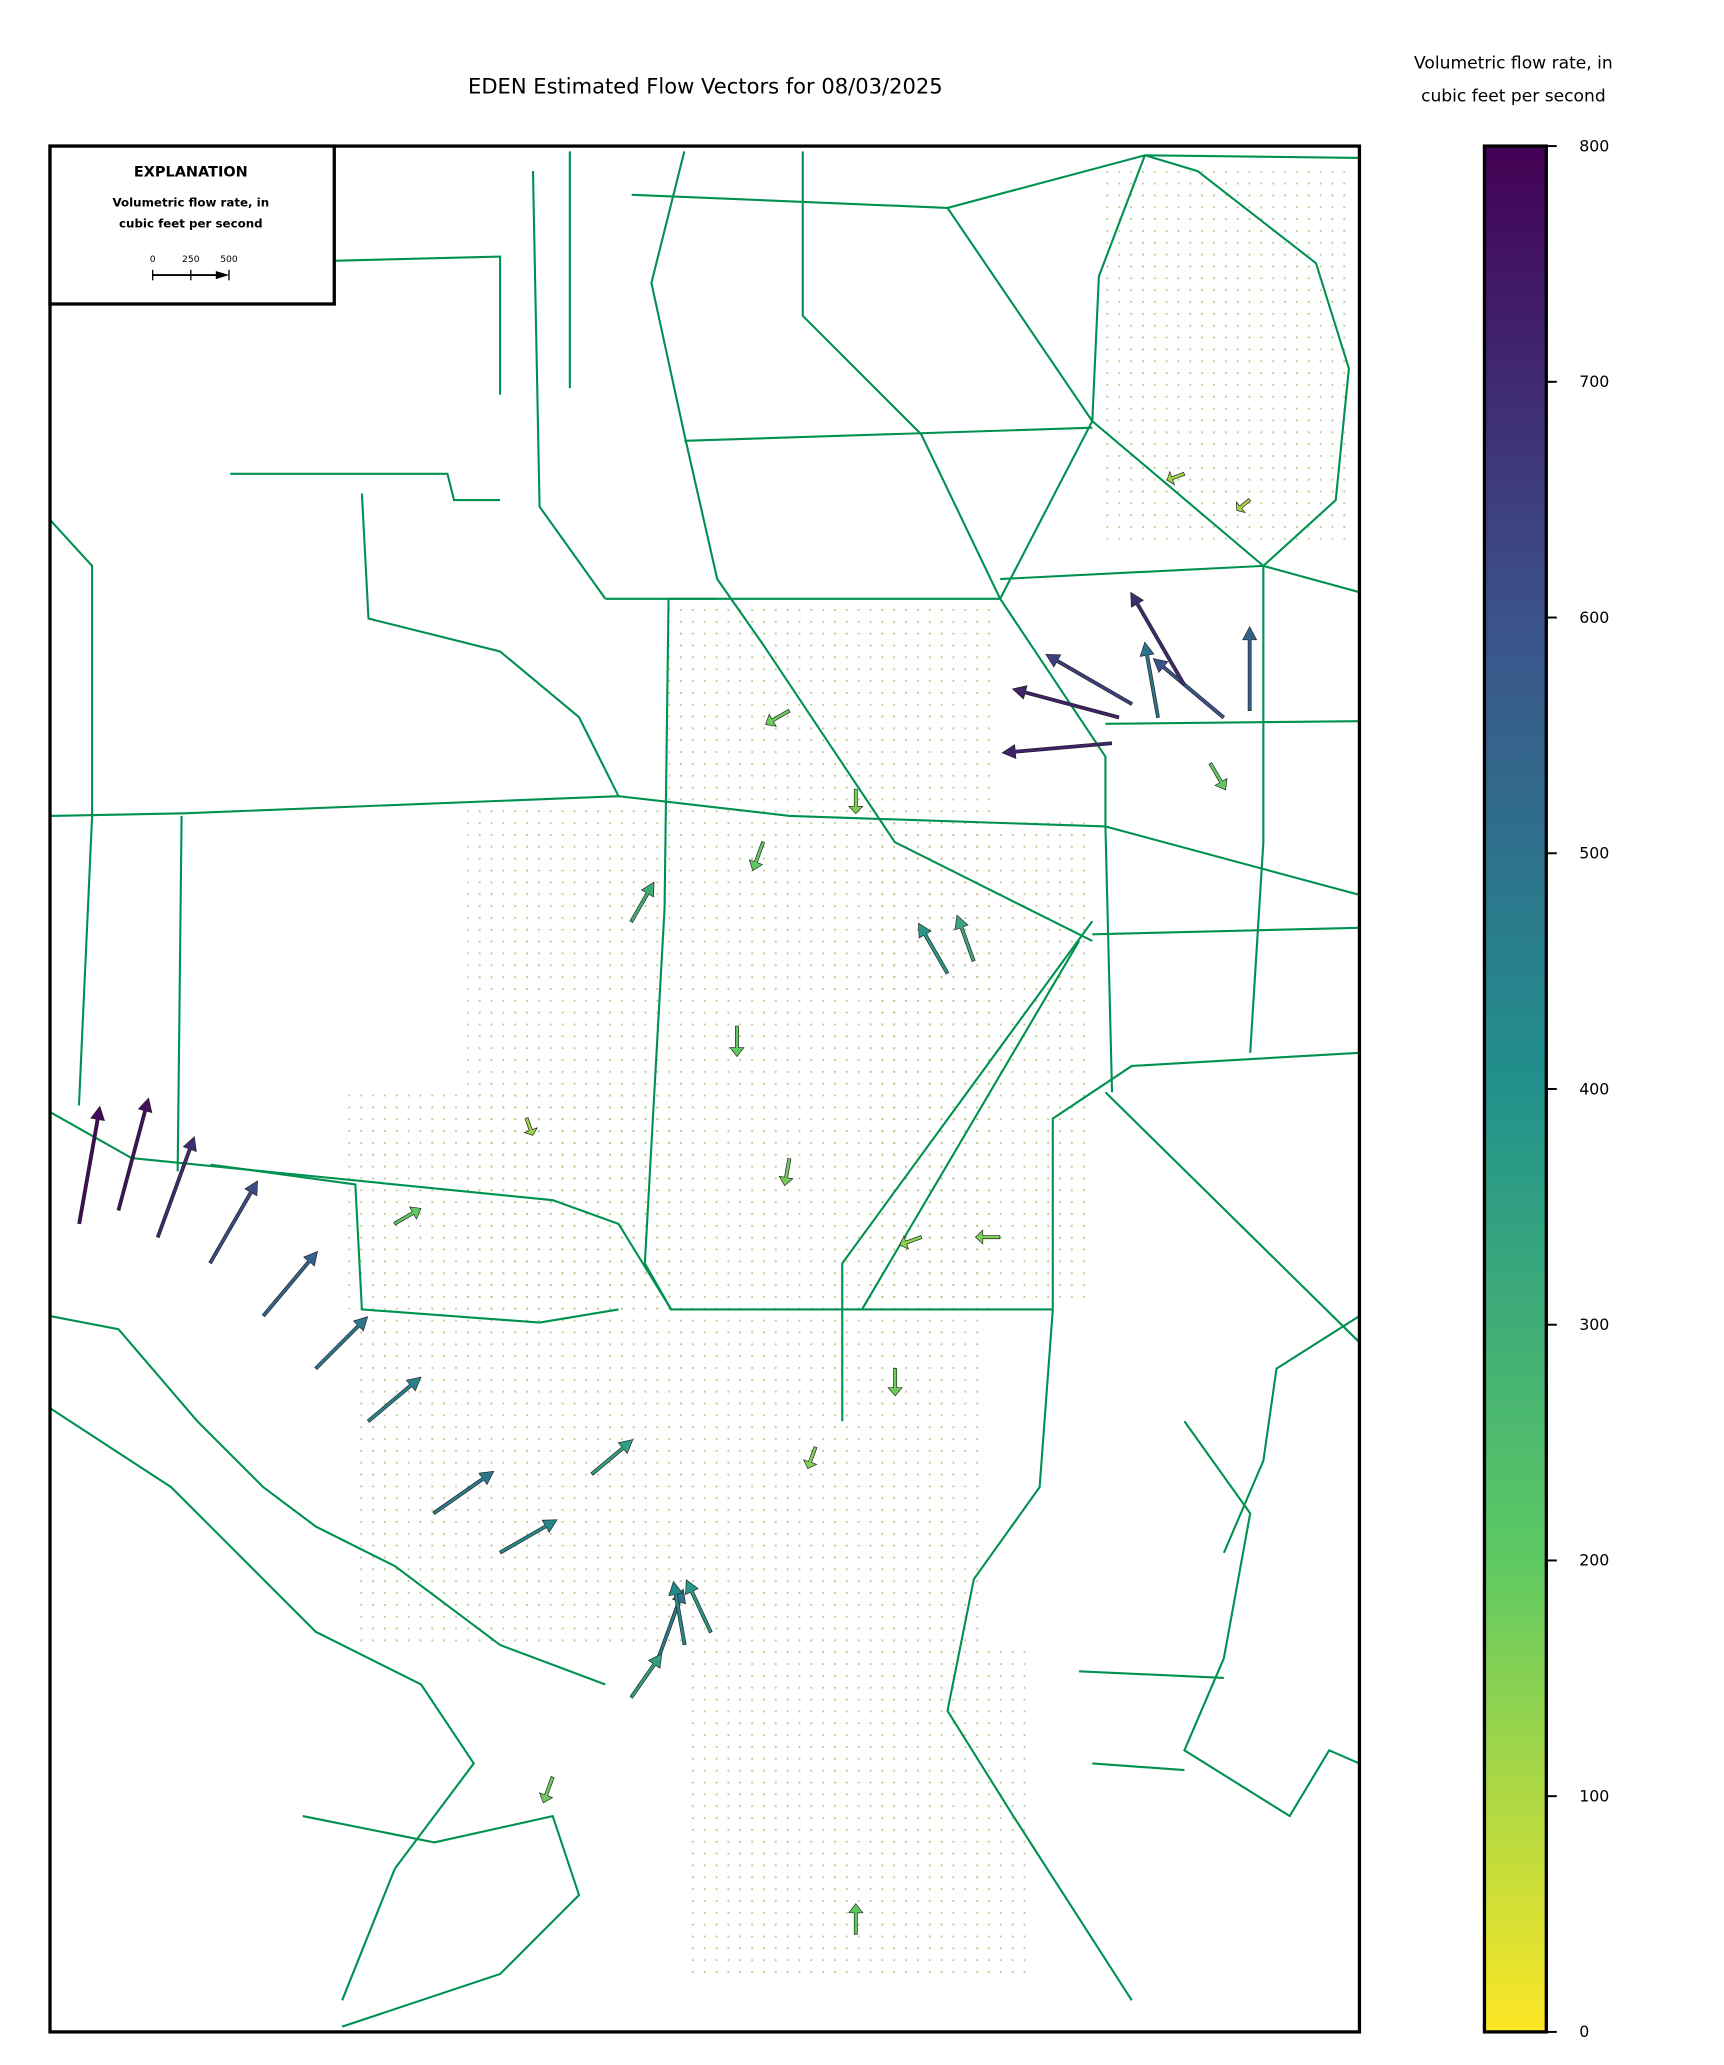 Image resolution: width=1724 pixels, height=2065 pixels. I want to click on scale-arrow-shape, so click(190, 275).